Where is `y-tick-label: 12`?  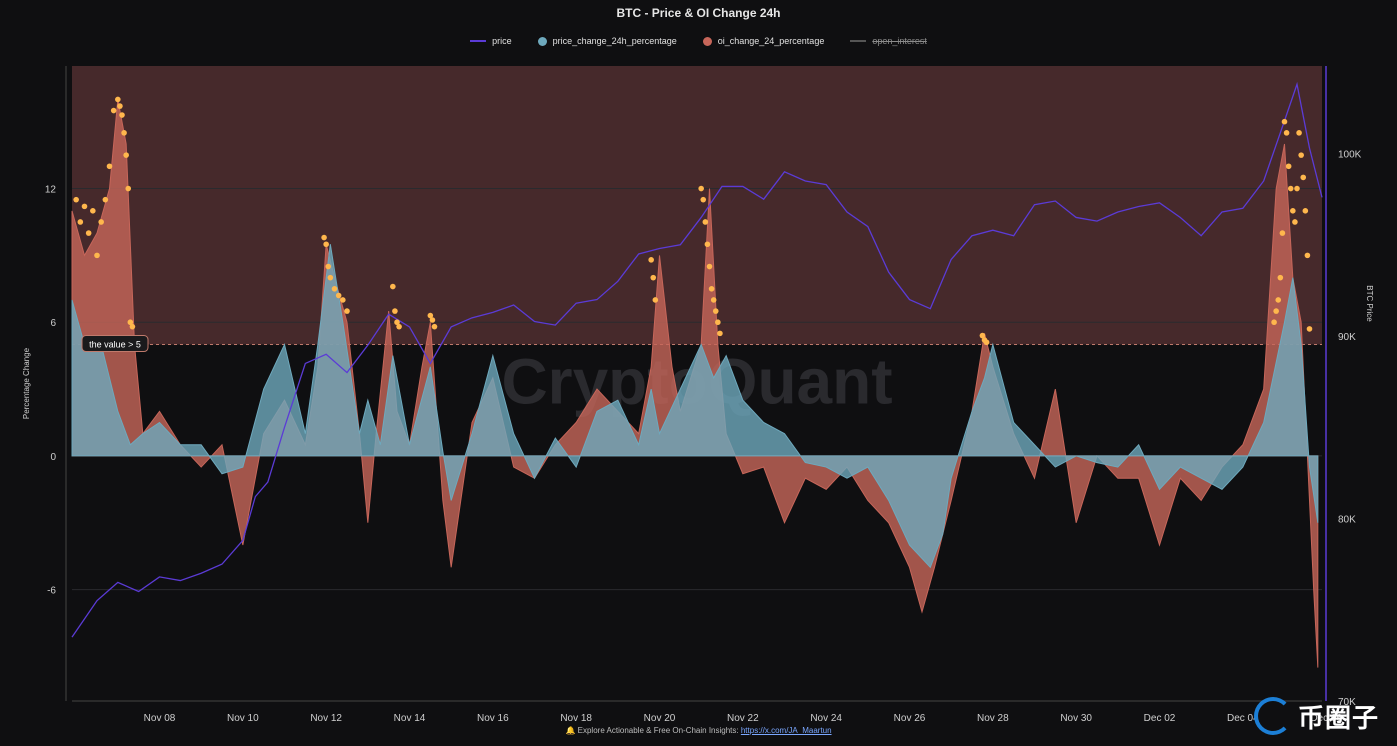
y-tick-label: 12 is located at coordinates (51, 190).